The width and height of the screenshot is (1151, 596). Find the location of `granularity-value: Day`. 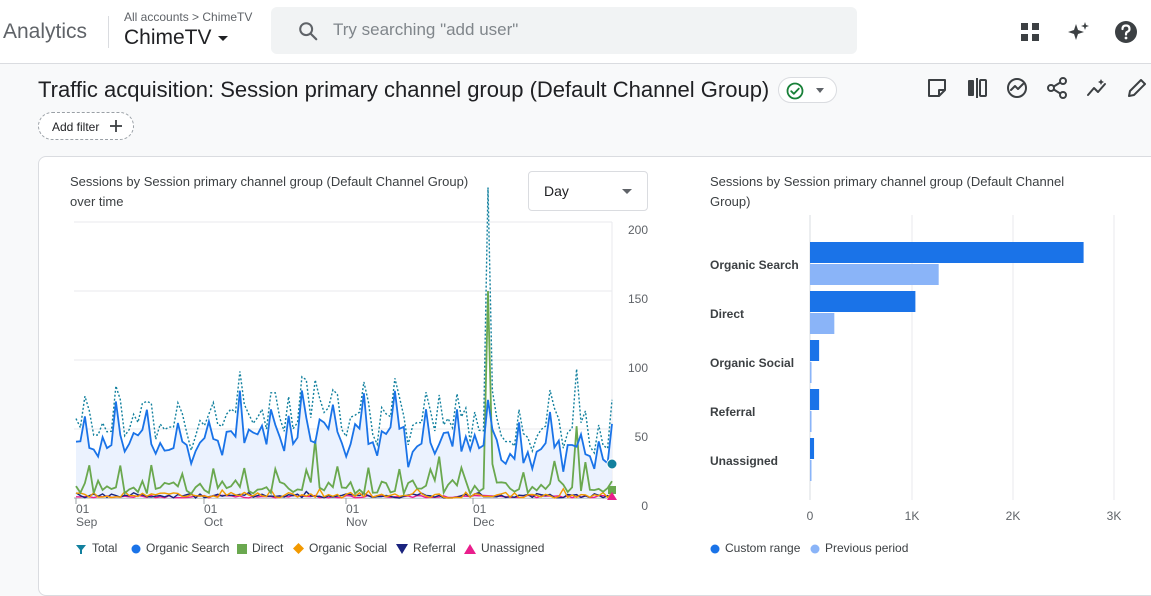

granularity-value: Day is located at coordinates (556, 191).